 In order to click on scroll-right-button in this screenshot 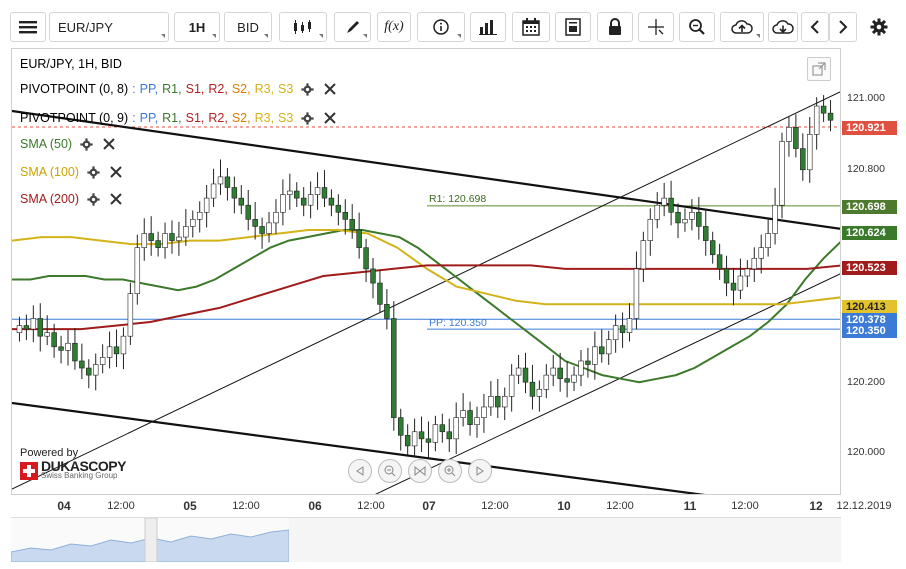, I will do `click(843, 27)`.